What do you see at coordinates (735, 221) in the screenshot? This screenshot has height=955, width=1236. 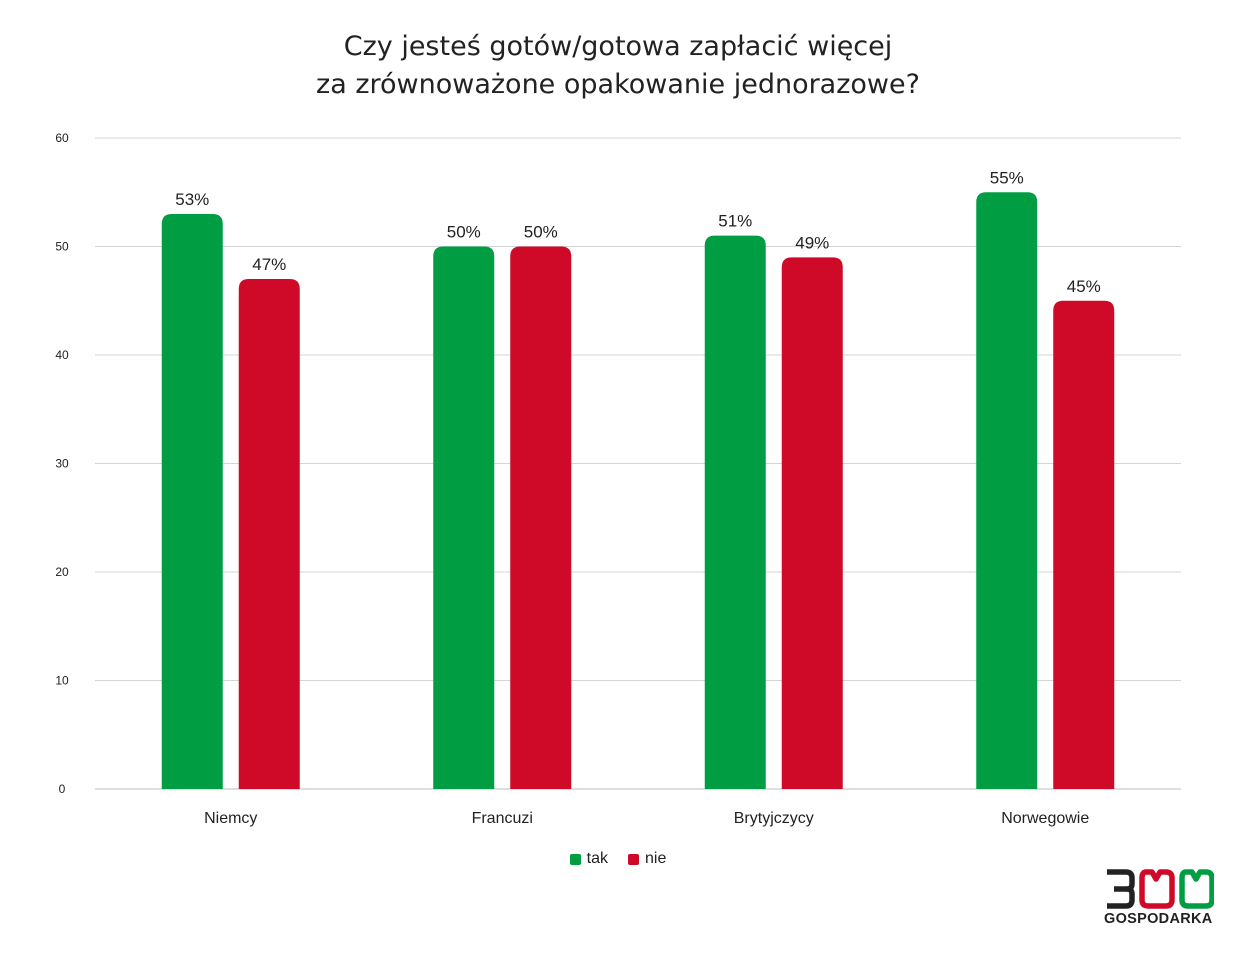 I see `data-label: 51%` at bounding box center [735, 221].